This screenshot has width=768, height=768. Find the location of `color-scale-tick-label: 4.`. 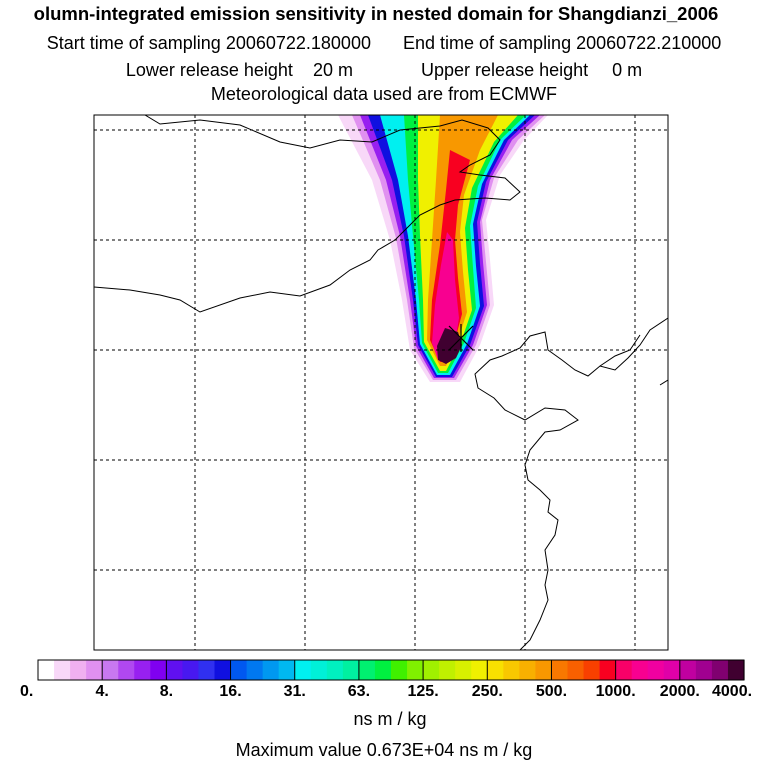

color-scale-tick-label: 4. is located at coordinates (102, 691).